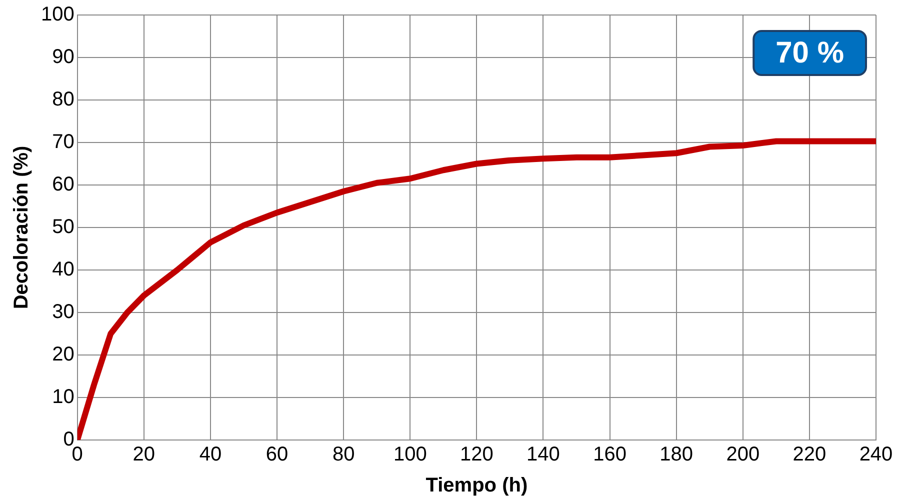  I want to click on x-tick-label: 40, so click(210, 455).